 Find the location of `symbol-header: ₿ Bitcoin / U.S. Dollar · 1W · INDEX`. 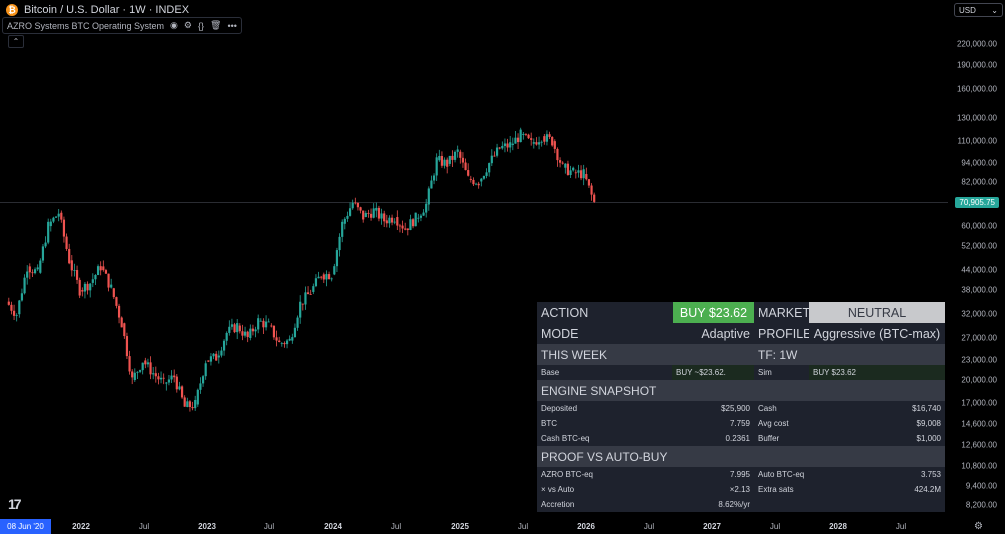

symbol-header: ₿ Bitcoin / U.S. Dollar · 1W · INDEX is located at coordinates (97, 10).